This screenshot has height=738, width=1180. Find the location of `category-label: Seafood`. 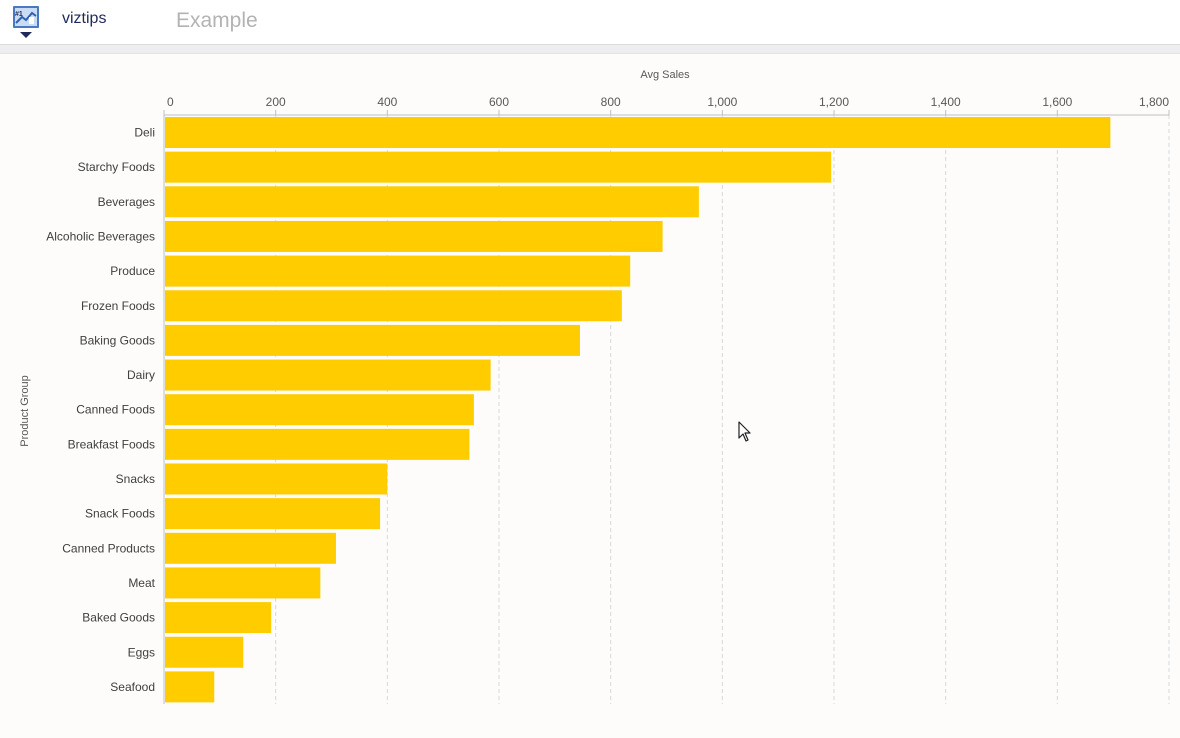

category-label: Seafood is located at coordinates (132, 687).